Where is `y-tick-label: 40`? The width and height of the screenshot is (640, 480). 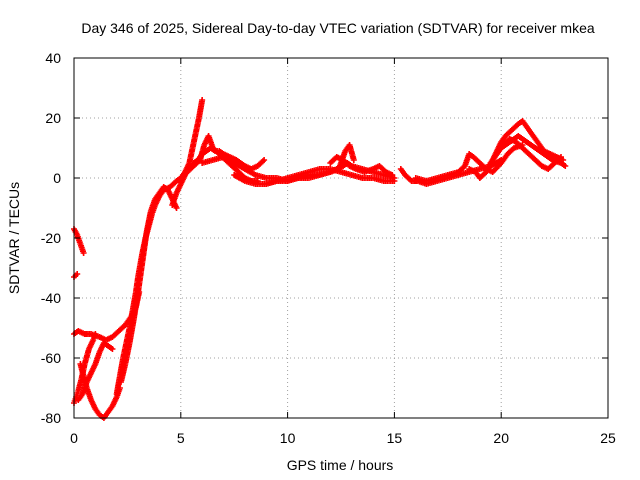 y-tick-label: 40 is located at coordinates (53, 58).